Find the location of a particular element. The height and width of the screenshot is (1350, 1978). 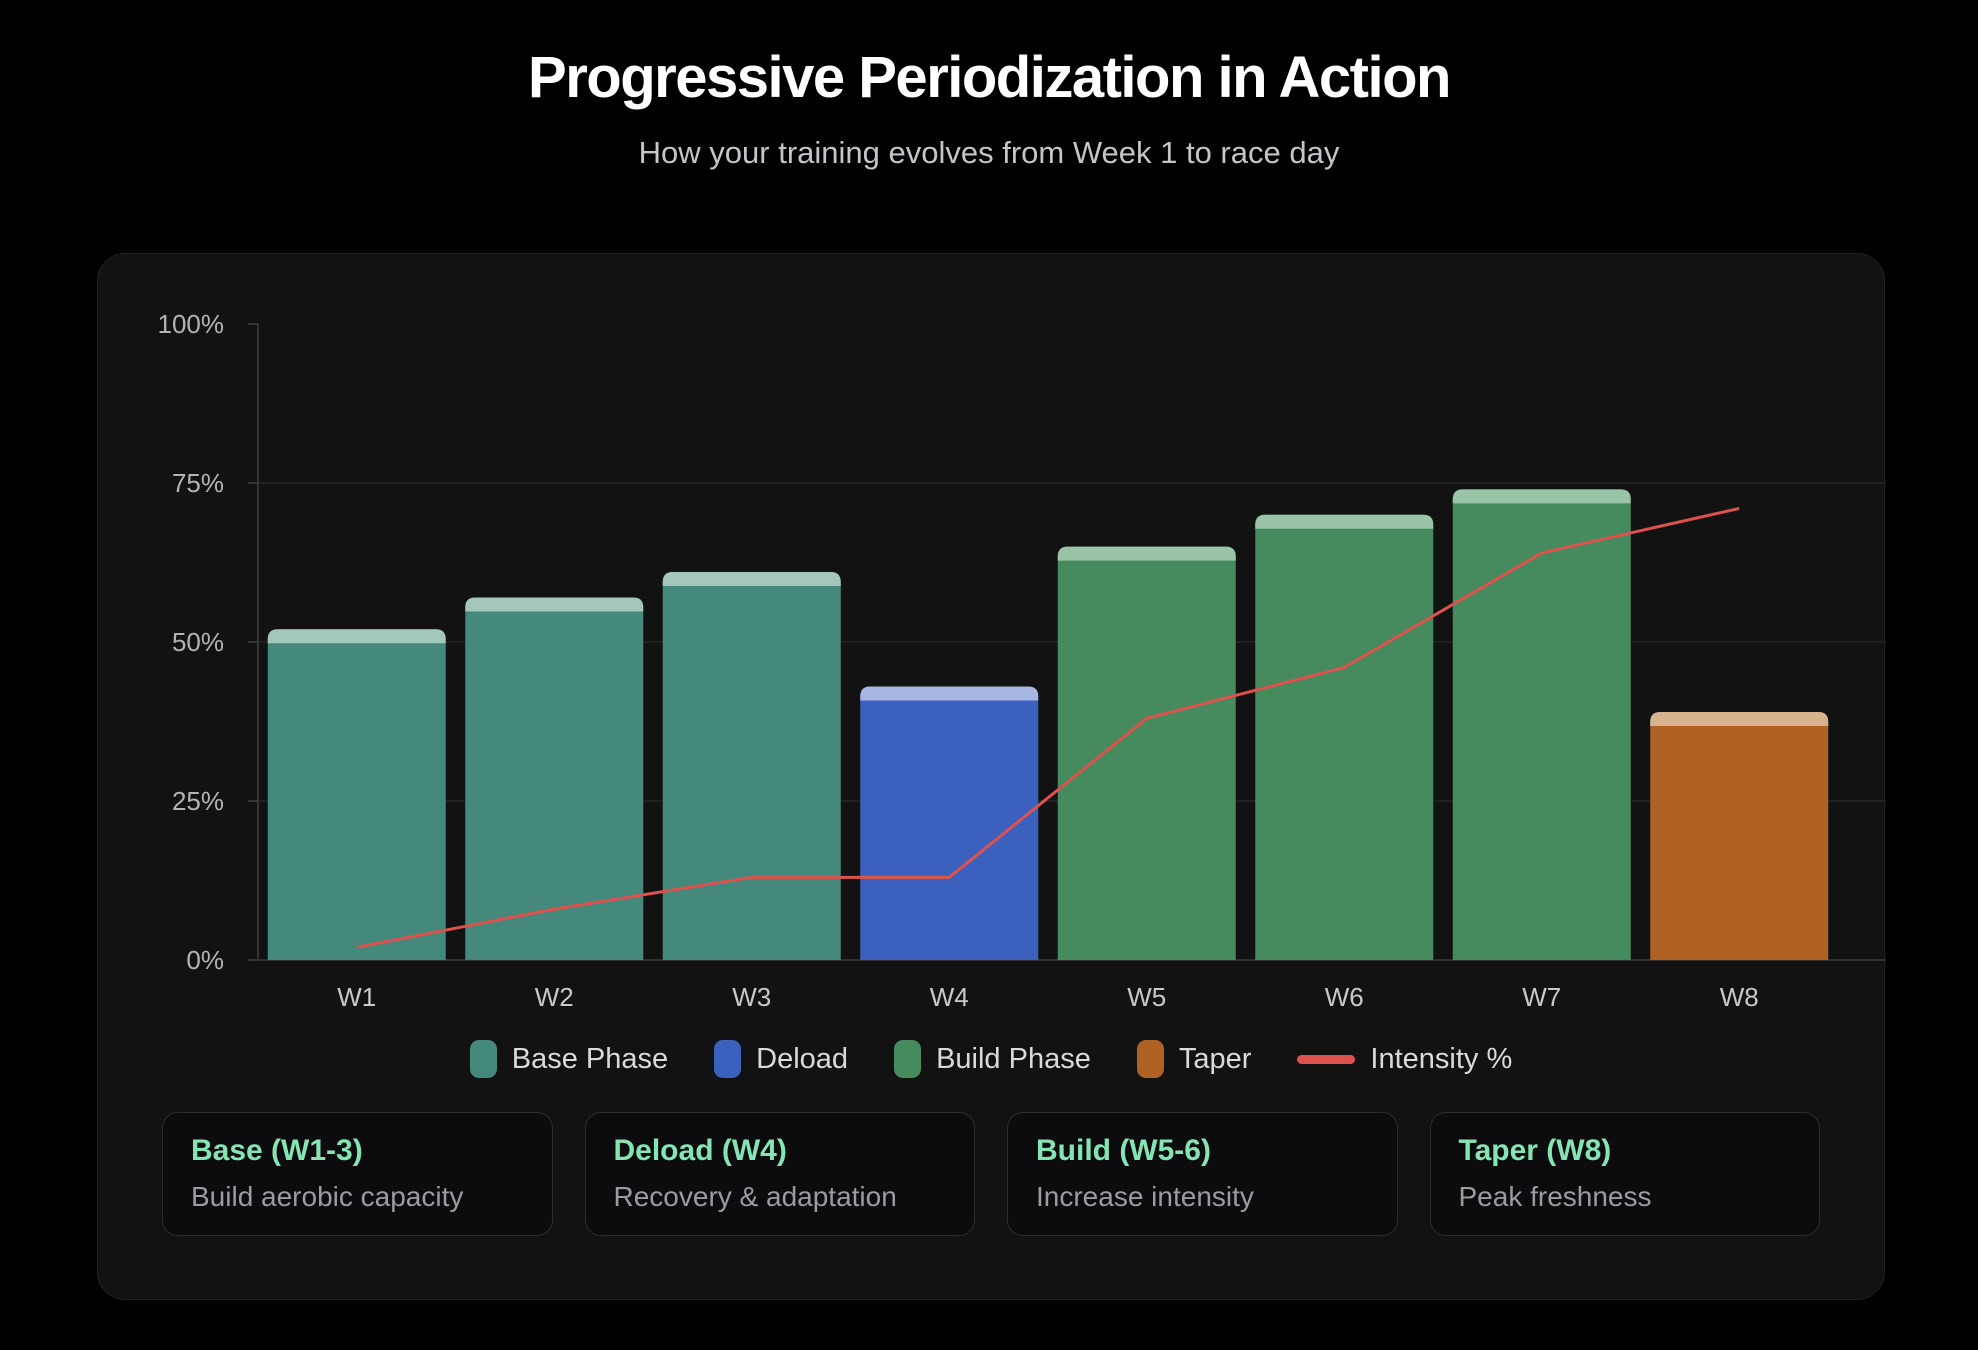

legend-swatch-icon-deload is located at coordinates (728, 1059).